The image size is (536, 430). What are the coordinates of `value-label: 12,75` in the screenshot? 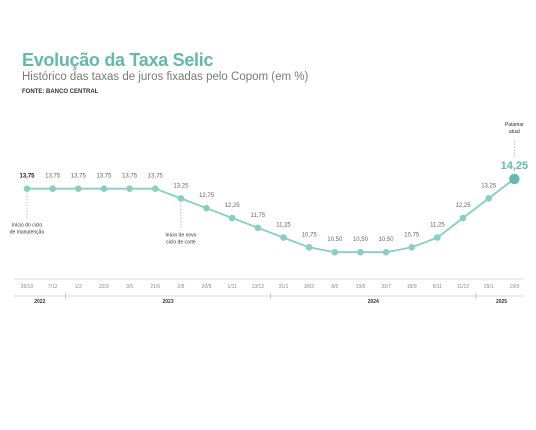 It's located at (207, 196).